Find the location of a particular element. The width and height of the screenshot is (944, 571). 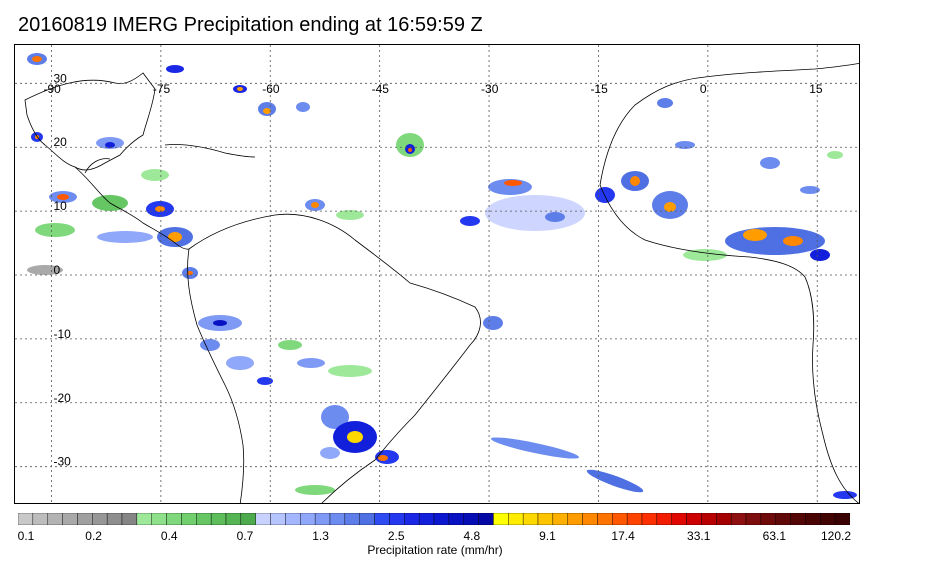

colorbar-tick-label: 4.8 is located at coordinates (472, 536).